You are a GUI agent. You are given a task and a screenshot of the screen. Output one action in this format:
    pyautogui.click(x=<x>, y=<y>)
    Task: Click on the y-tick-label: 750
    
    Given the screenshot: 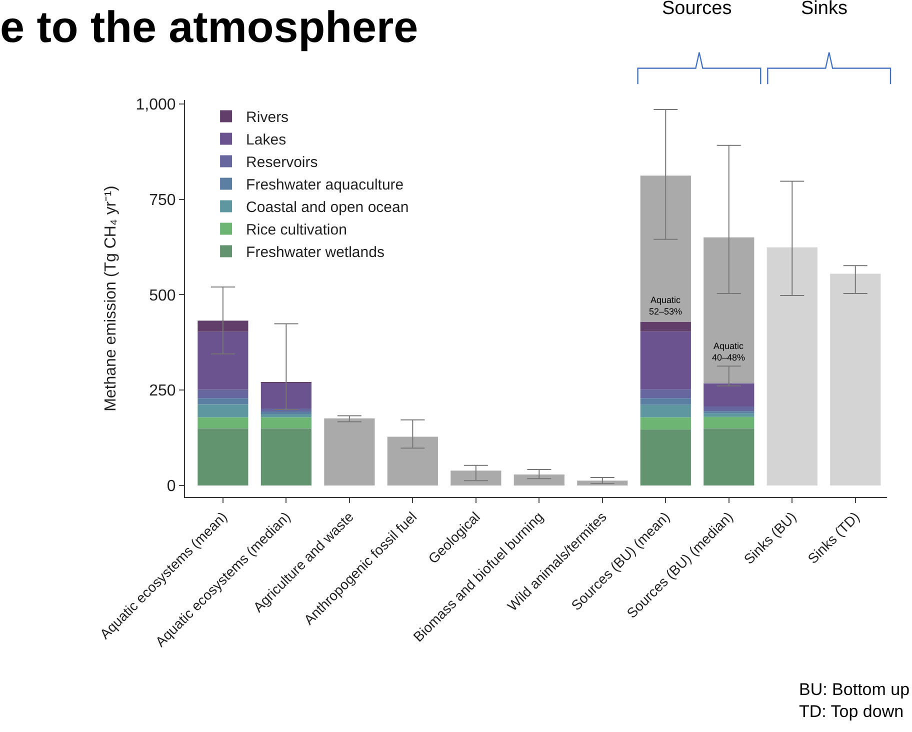 What is the action you would take?
    pyautogui.click(x=162, y=200)
    